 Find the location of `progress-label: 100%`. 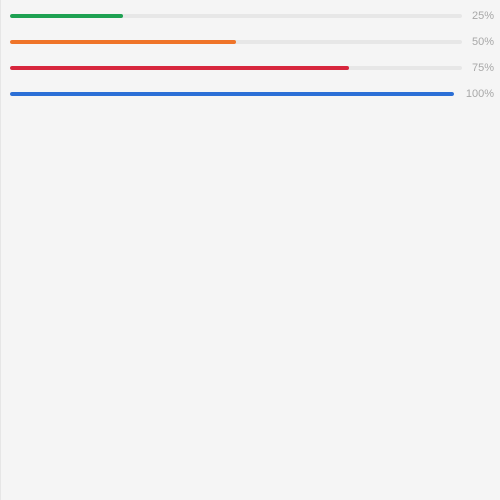

progress-label: 100% is located at coordinates (479, 94).